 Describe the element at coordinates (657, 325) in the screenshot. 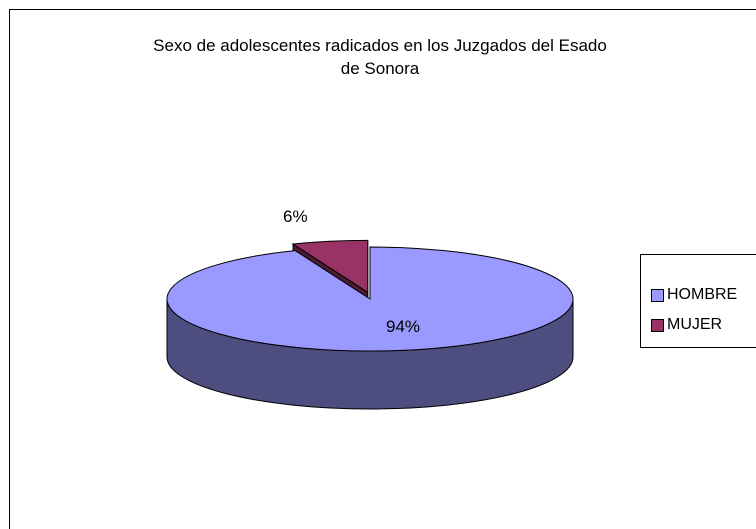

I see `legend-swatch-mujer` at that location.